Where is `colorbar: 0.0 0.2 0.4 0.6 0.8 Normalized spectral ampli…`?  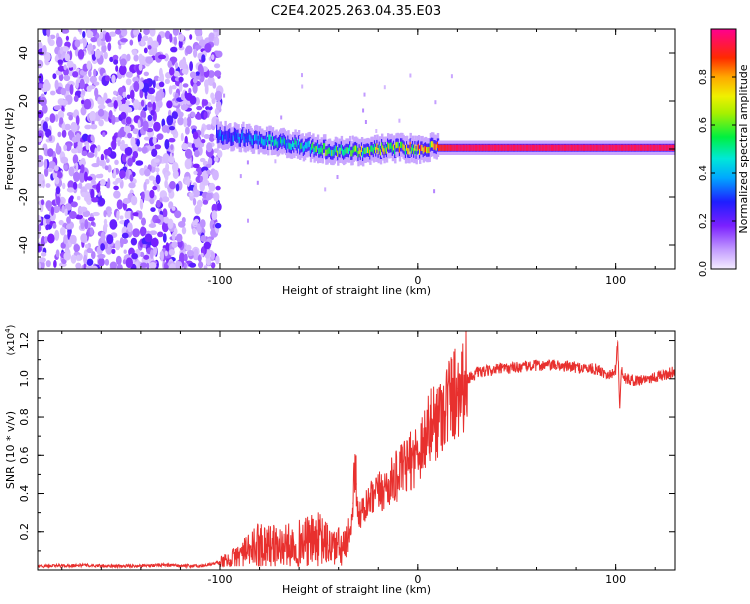 colorbar: 0.0 0.2 0.4 0.6 0.8 Normalized spectral ampli… is located at coordinates (724, 152).